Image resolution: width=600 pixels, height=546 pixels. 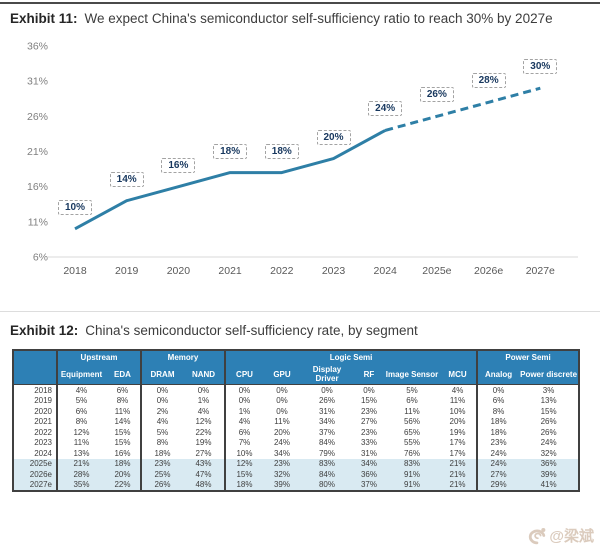 What do you see at coordinates (230, 180) in the screenshot?
I see `series-line-actual` at bounding box center [230, 180].